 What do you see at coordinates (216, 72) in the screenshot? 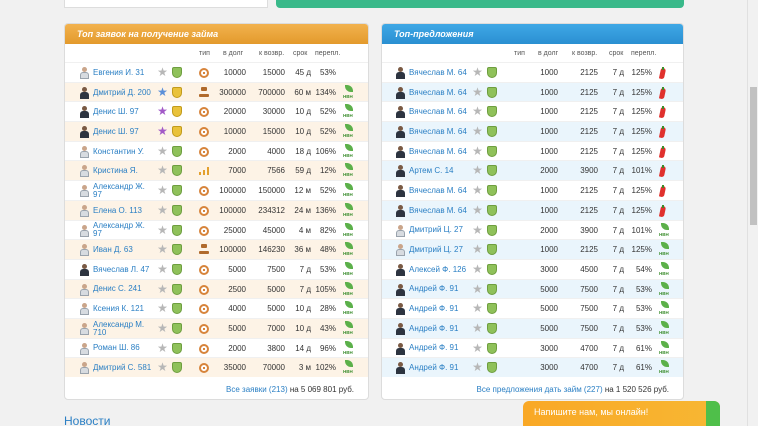
I see `table-row: Евгения И. 31 ★ 10000 15000 45 д 53%` at bounding box center [216, 72].